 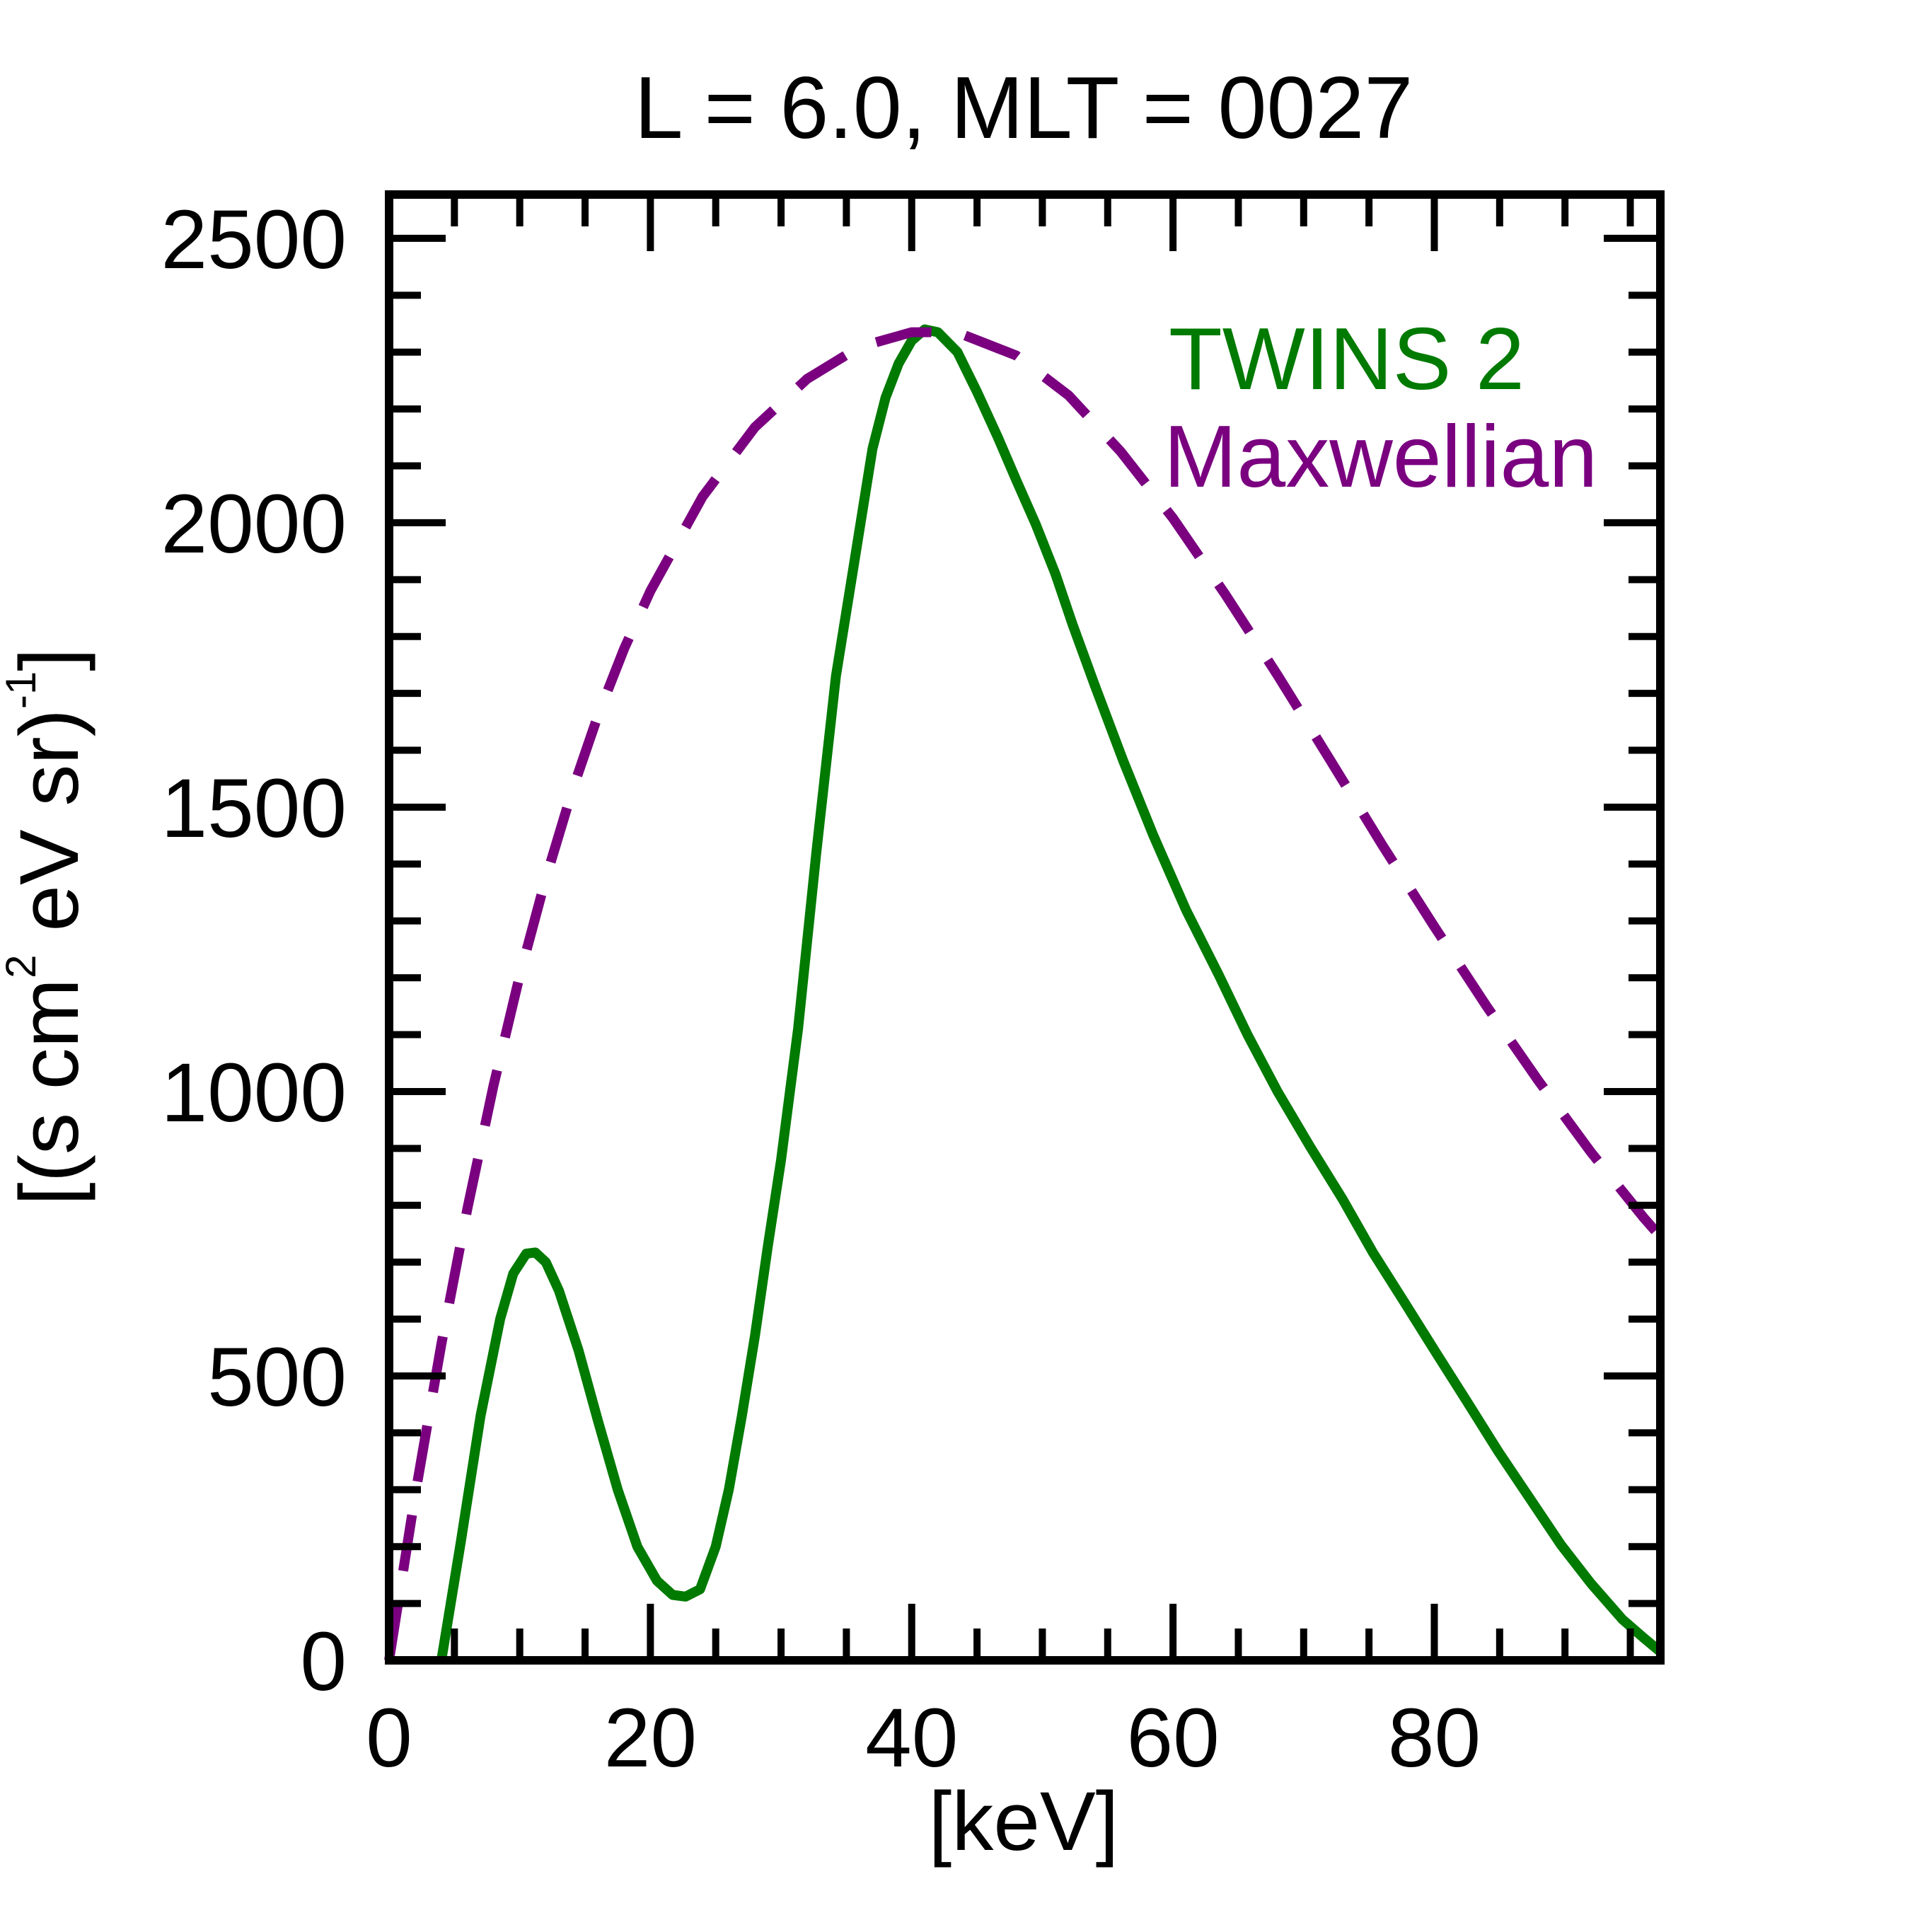 I want to click on y-axis-label-middle: eV sr), so click(x=49, y=832).